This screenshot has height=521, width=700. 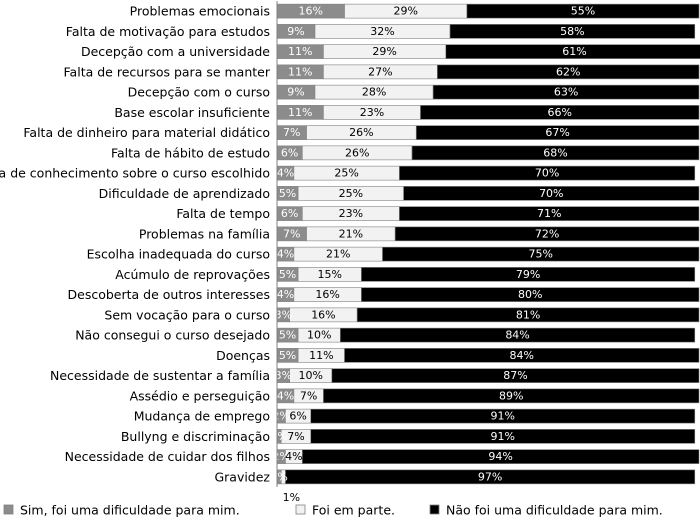 I want to click on category-label: Falta de motivação para estudos, so click(x=168, y=31).